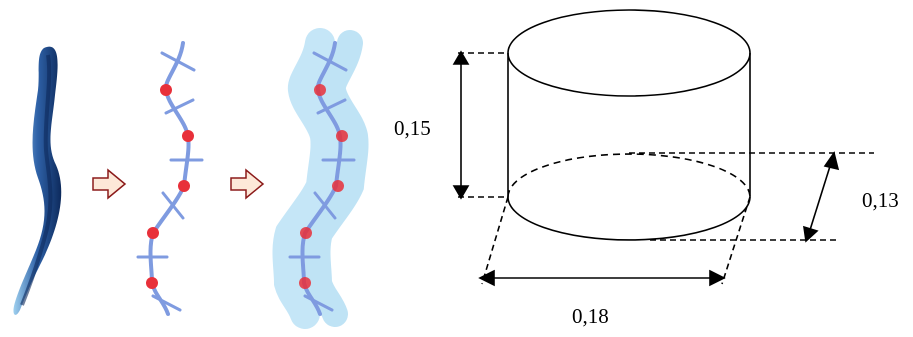  What do you see at coordinates (480, 125) in the screenshot?
I see `height-dimension` at bounding box center [480, 125].